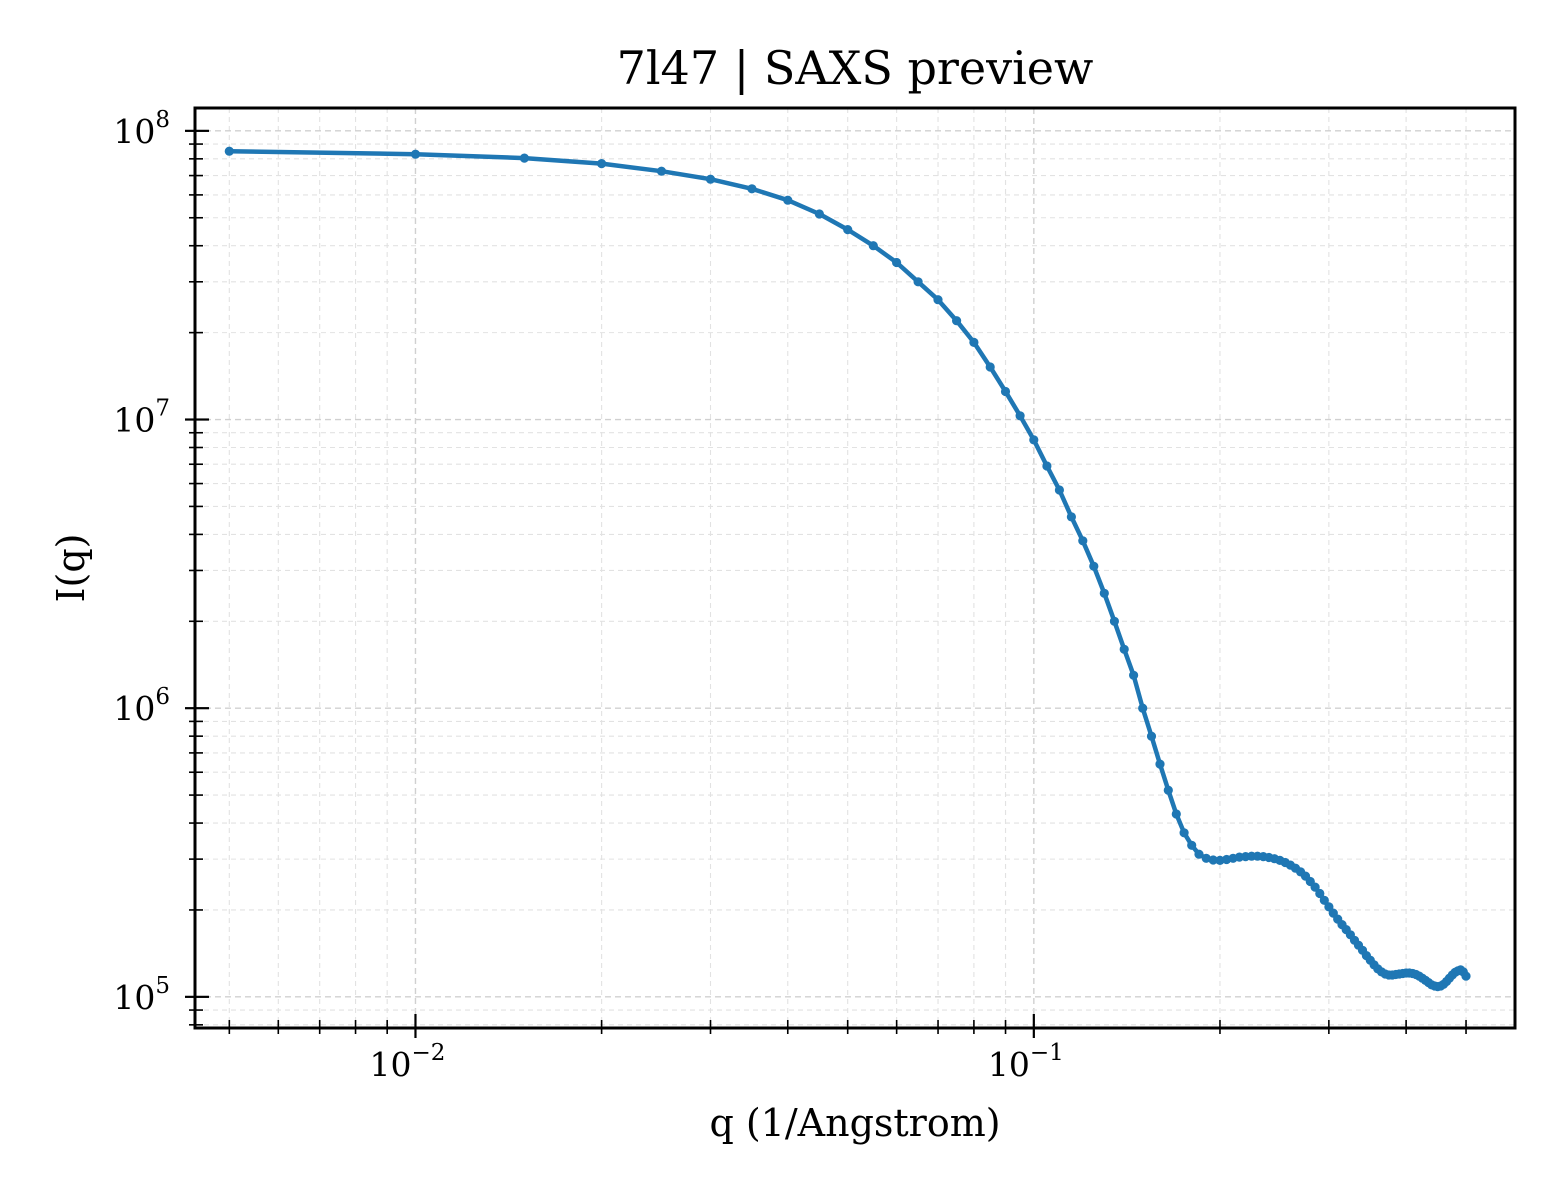 The image size is (1560, 1200). I want to click on x-tick-label: 10⁻², so click(408, 1062).